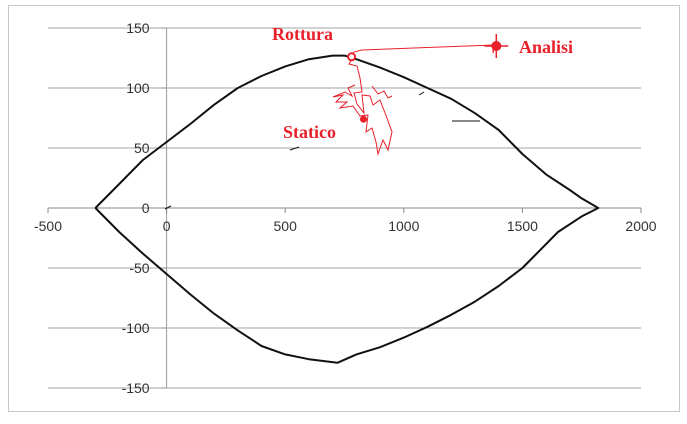 This screenshot has height=424, width=687. What do you see at coordinates (322, 150) in the screenshot?
I see `stray-marks-layer` at bounding box center [322, 150].